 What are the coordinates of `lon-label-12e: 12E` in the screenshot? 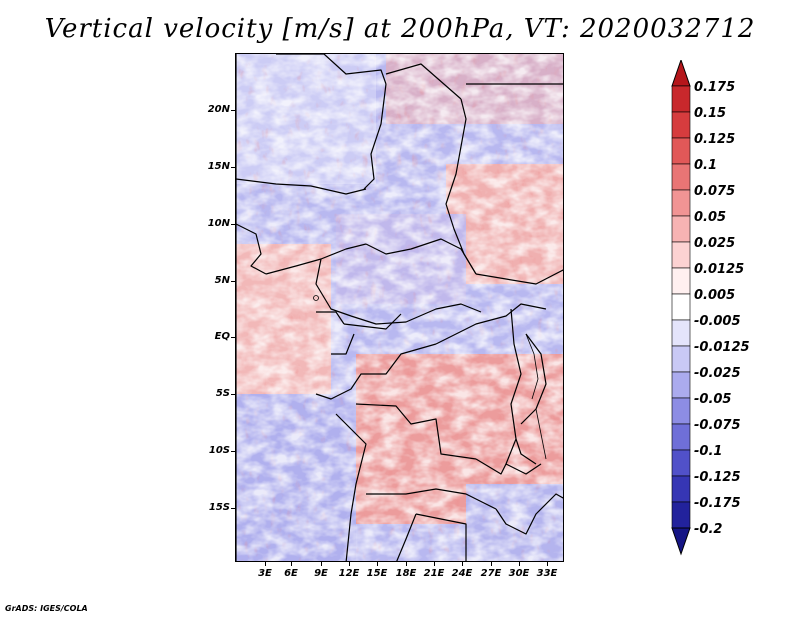 It's located at (349, 573).